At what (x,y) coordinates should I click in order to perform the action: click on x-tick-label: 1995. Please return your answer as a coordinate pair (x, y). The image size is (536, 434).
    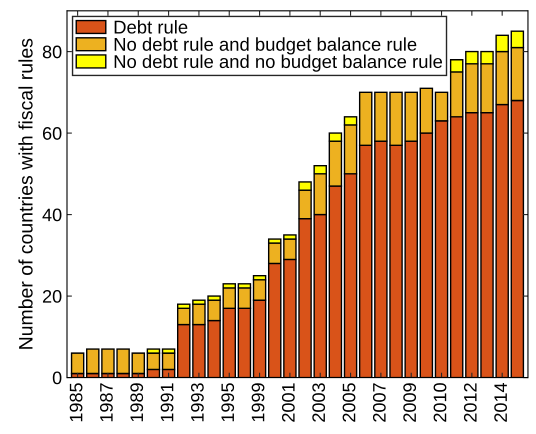
    Looking at the image, I should click on (227, 402).